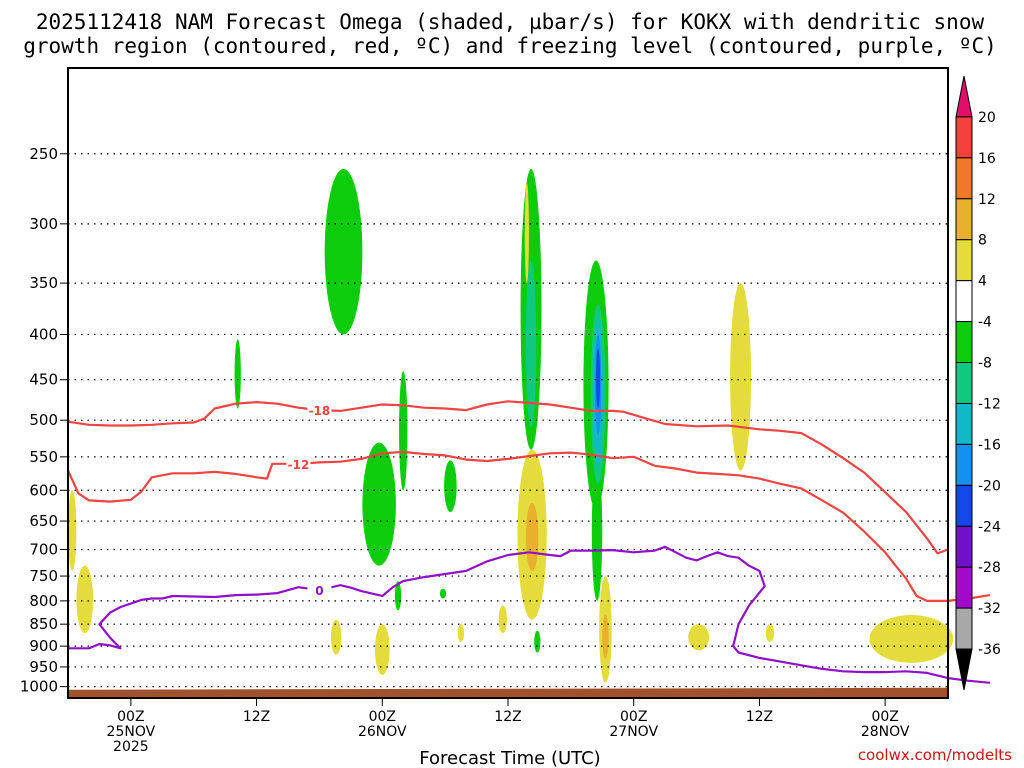 The height and width of the screenshot is (768, 1024). I want to click on colorbar-label: -20, so click(989, 486).